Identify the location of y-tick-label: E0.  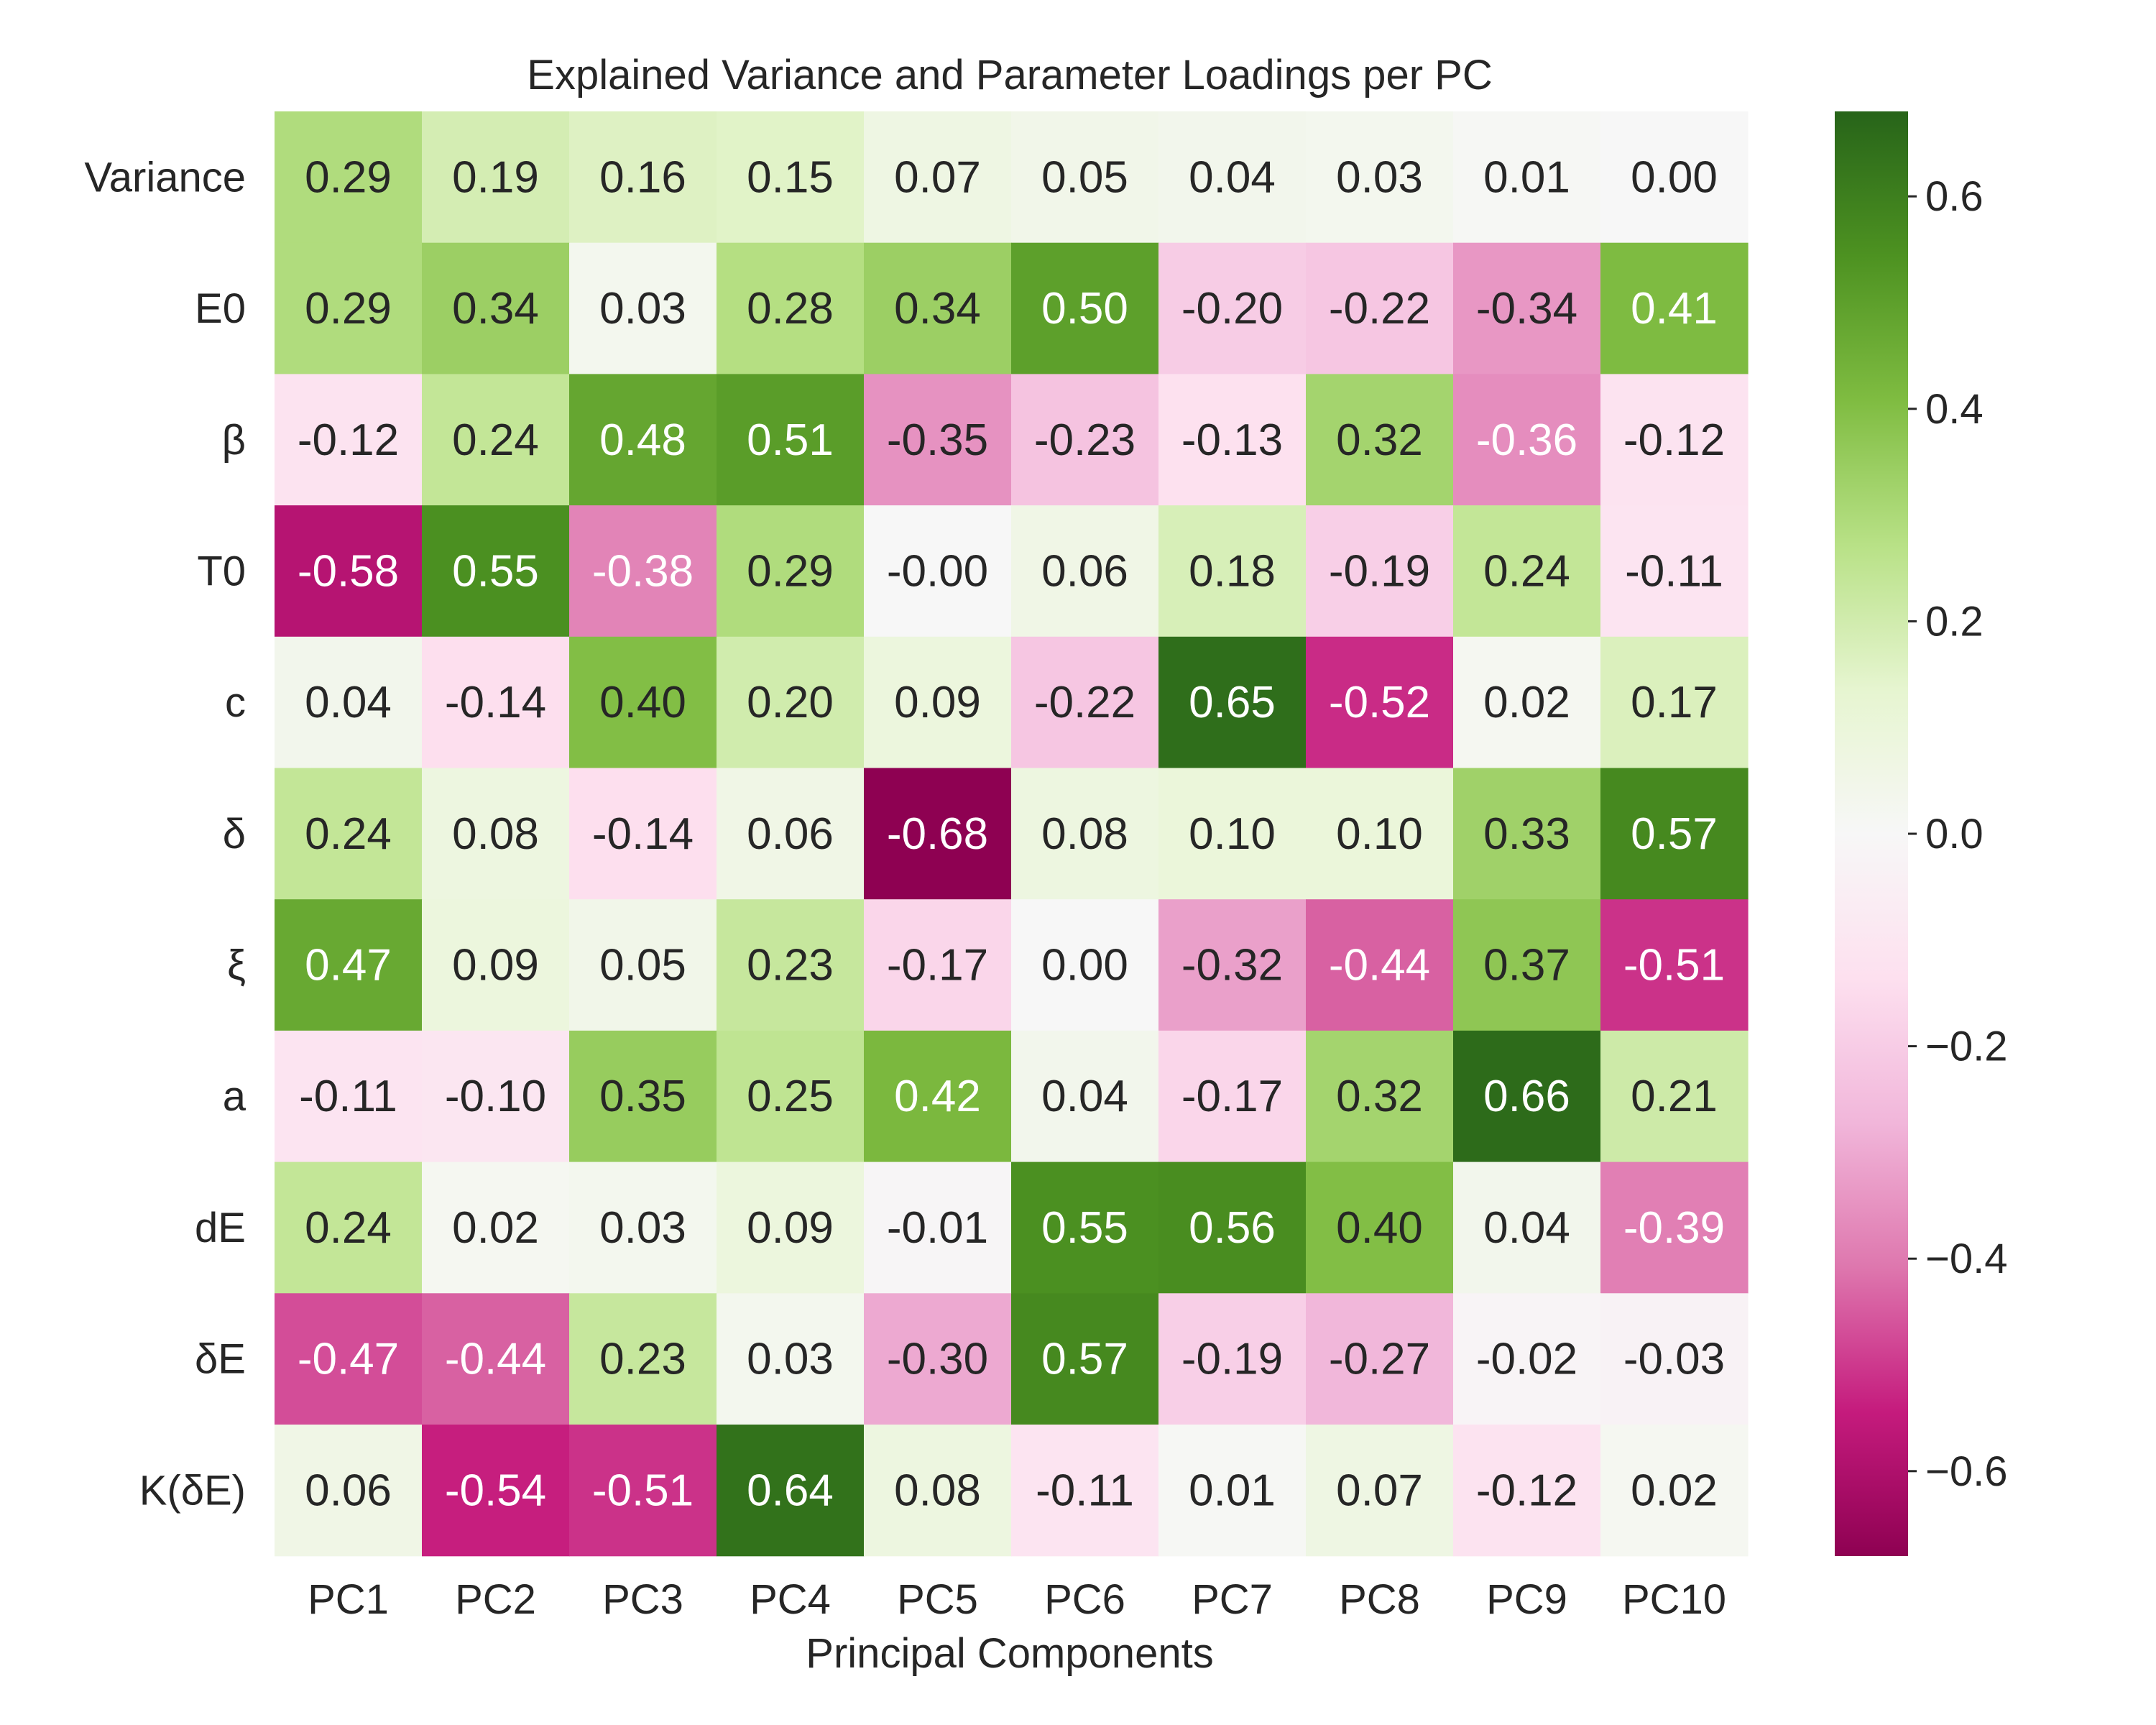
(220, 308).